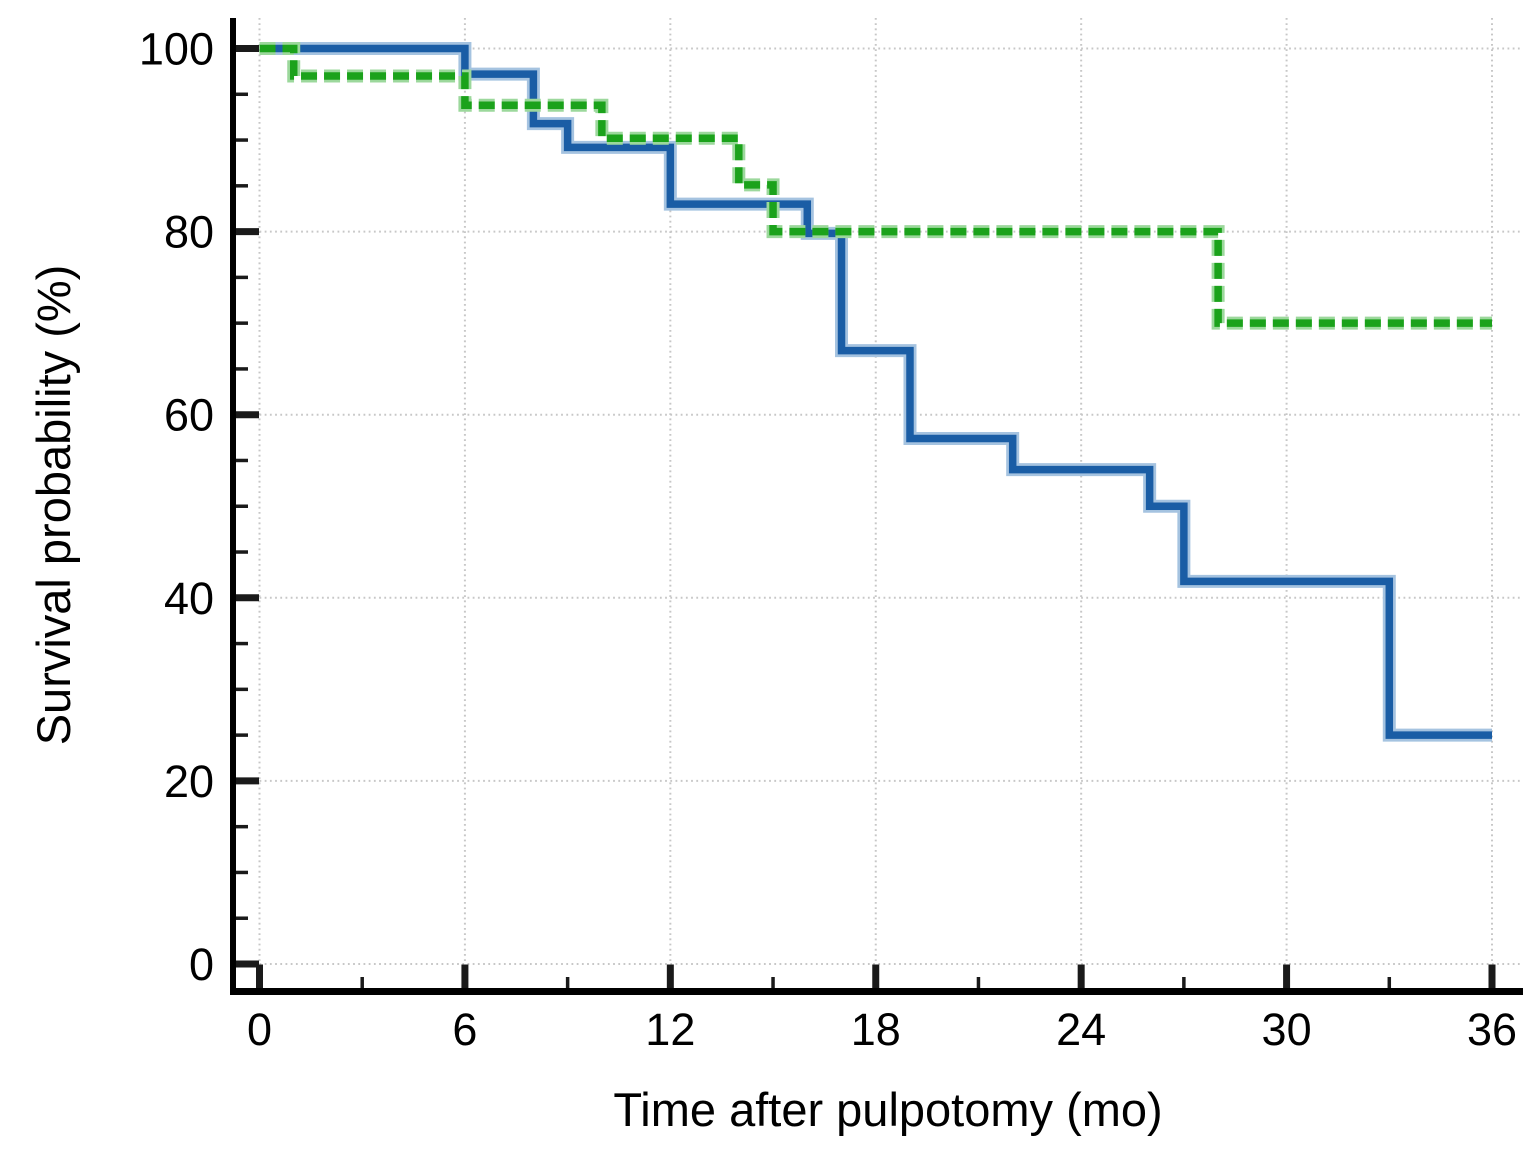 This screenshot has width=1539, height=1159. Describe the element at coordinates (189, 598) in the screenshot. I see `y-tick-label: 40` at that location.